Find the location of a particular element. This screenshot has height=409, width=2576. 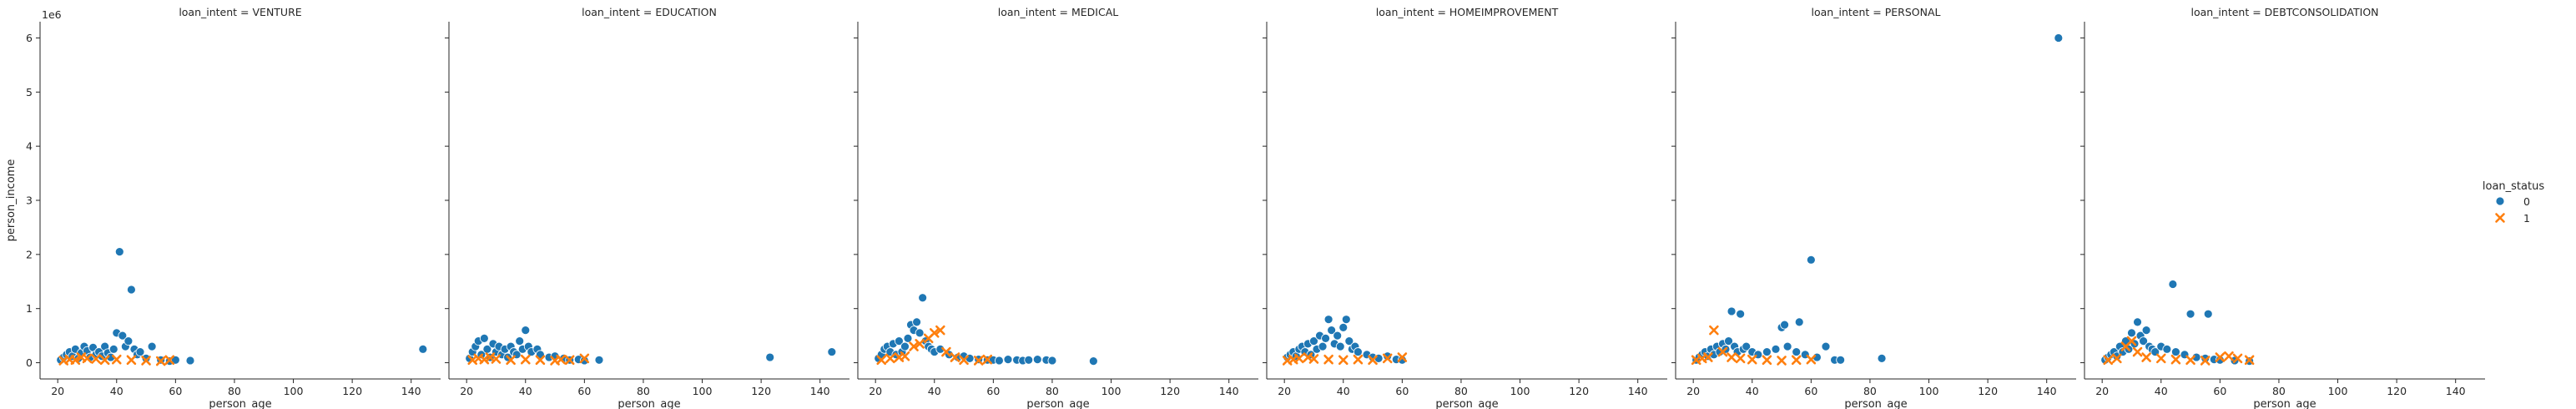

legend-marker-x is located at coordinates (2500, 218).